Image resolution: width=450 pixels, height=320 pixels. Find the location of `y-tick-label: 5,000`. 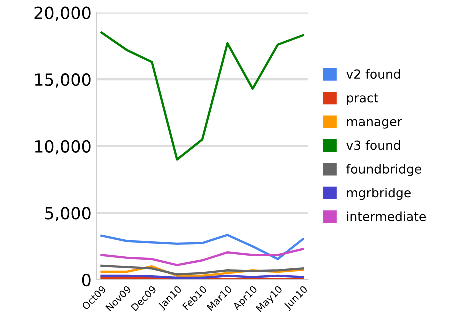

y-tick-label: 5,000 is located at coordinates (68, 214).